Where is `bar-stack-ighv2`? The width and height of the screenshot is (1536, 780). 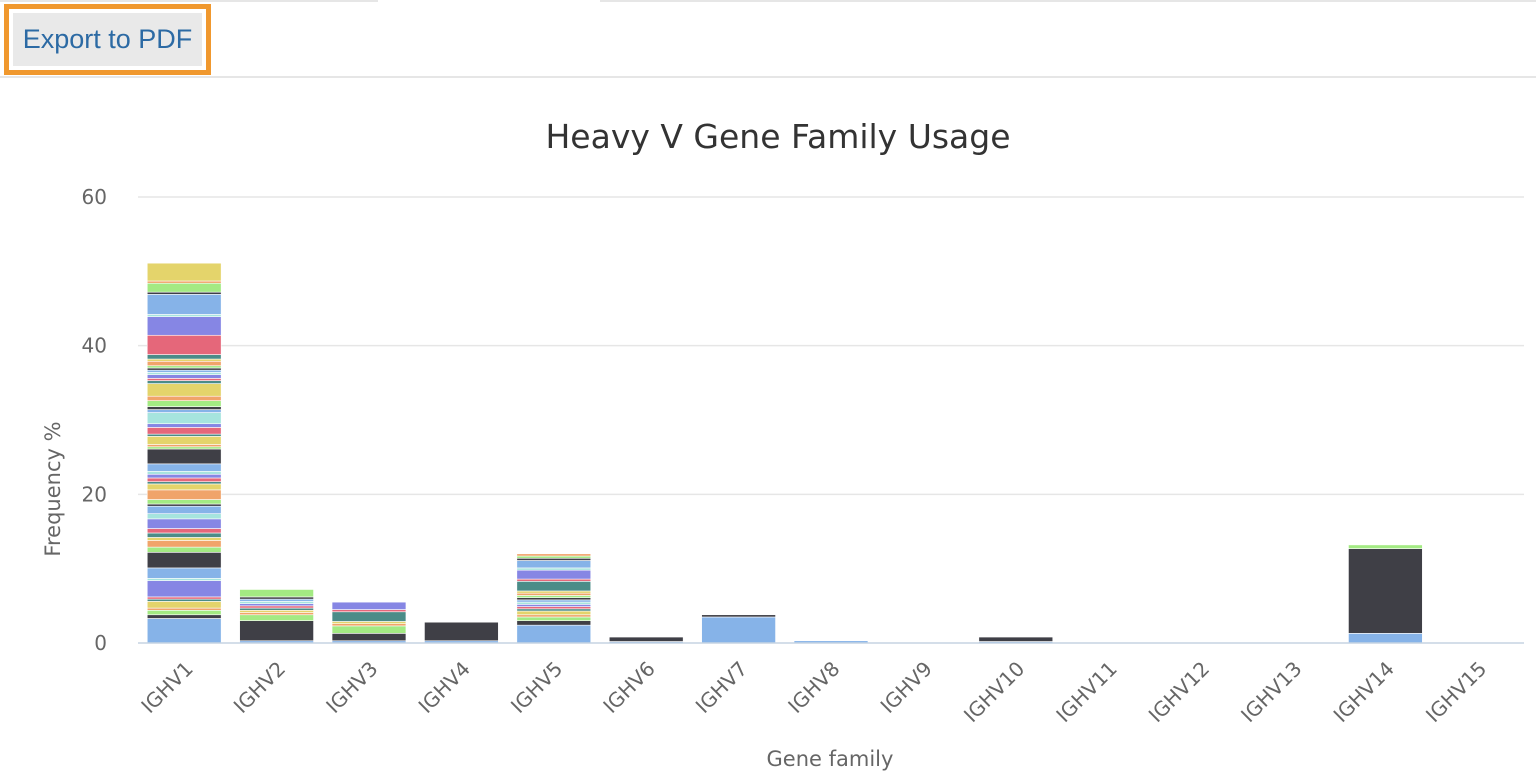
bar-stack-ighv2 is located at coordinates (276, 616).